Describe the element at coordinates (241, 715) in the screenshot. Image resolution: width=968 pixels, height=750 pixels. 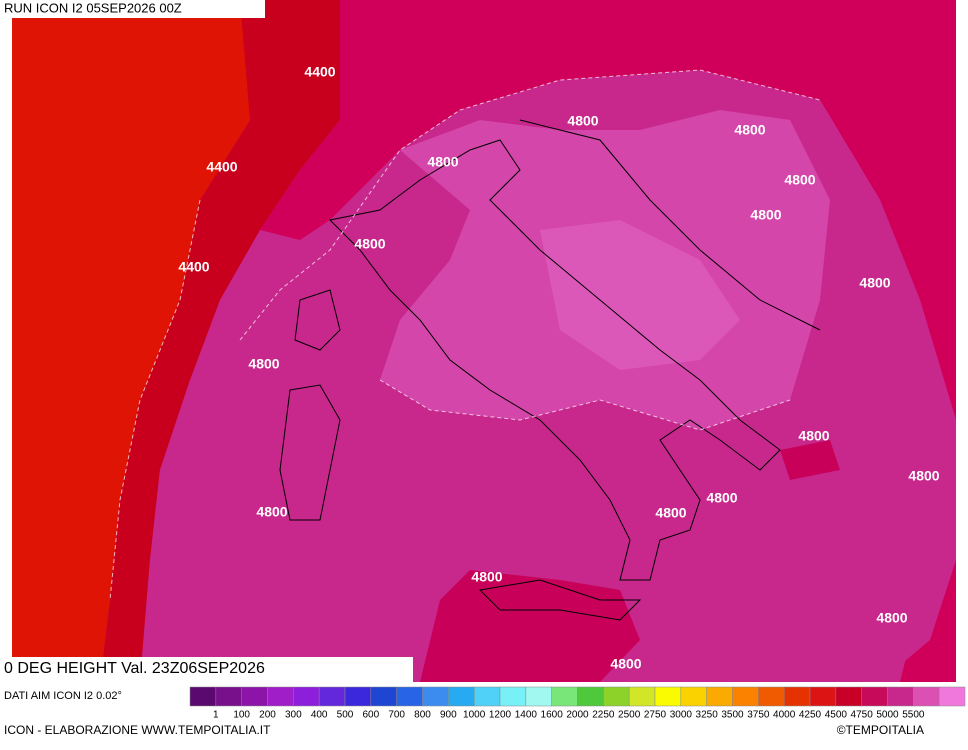
I see `legend-label: 100` at that location.